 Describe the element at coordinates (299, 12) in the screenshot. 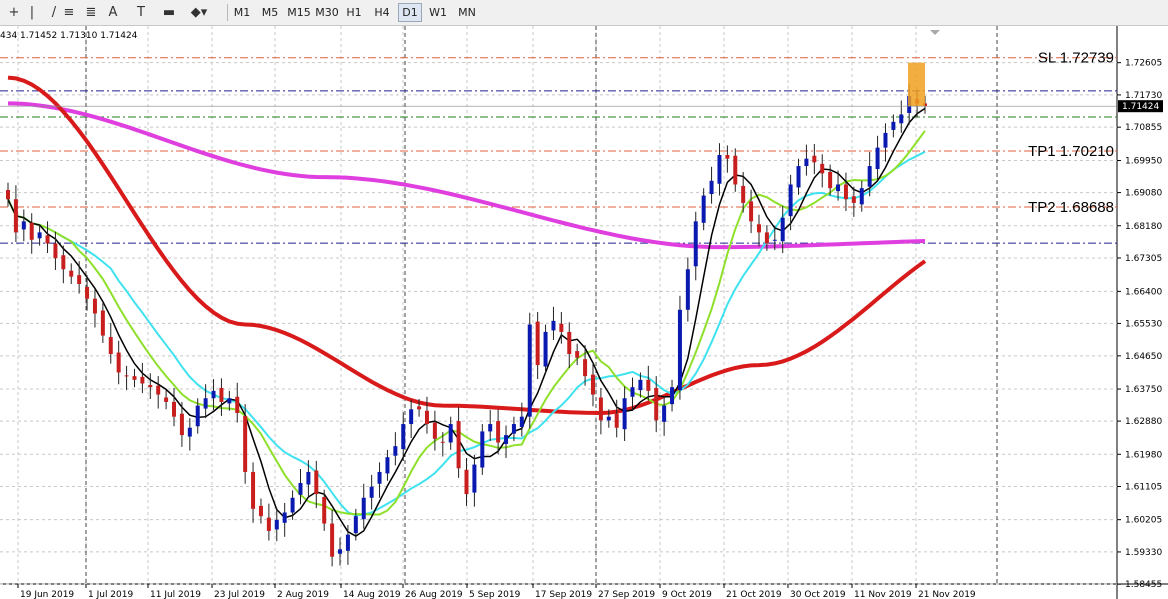

I see `timeframe-m15-button: M15` at that location.